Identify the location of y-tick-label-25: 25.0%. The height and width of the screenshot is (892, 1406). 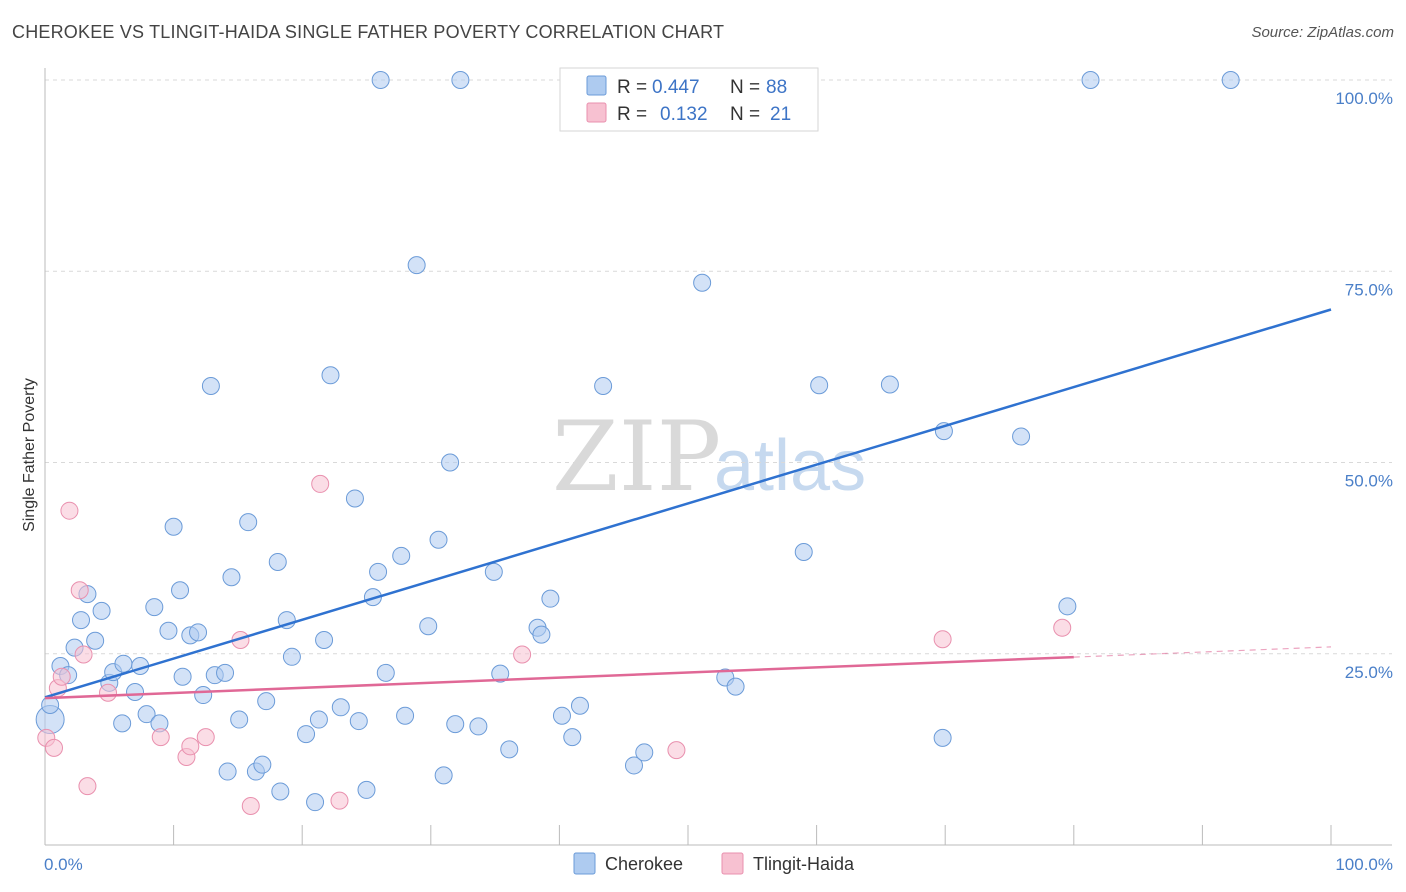
(1369, 672).